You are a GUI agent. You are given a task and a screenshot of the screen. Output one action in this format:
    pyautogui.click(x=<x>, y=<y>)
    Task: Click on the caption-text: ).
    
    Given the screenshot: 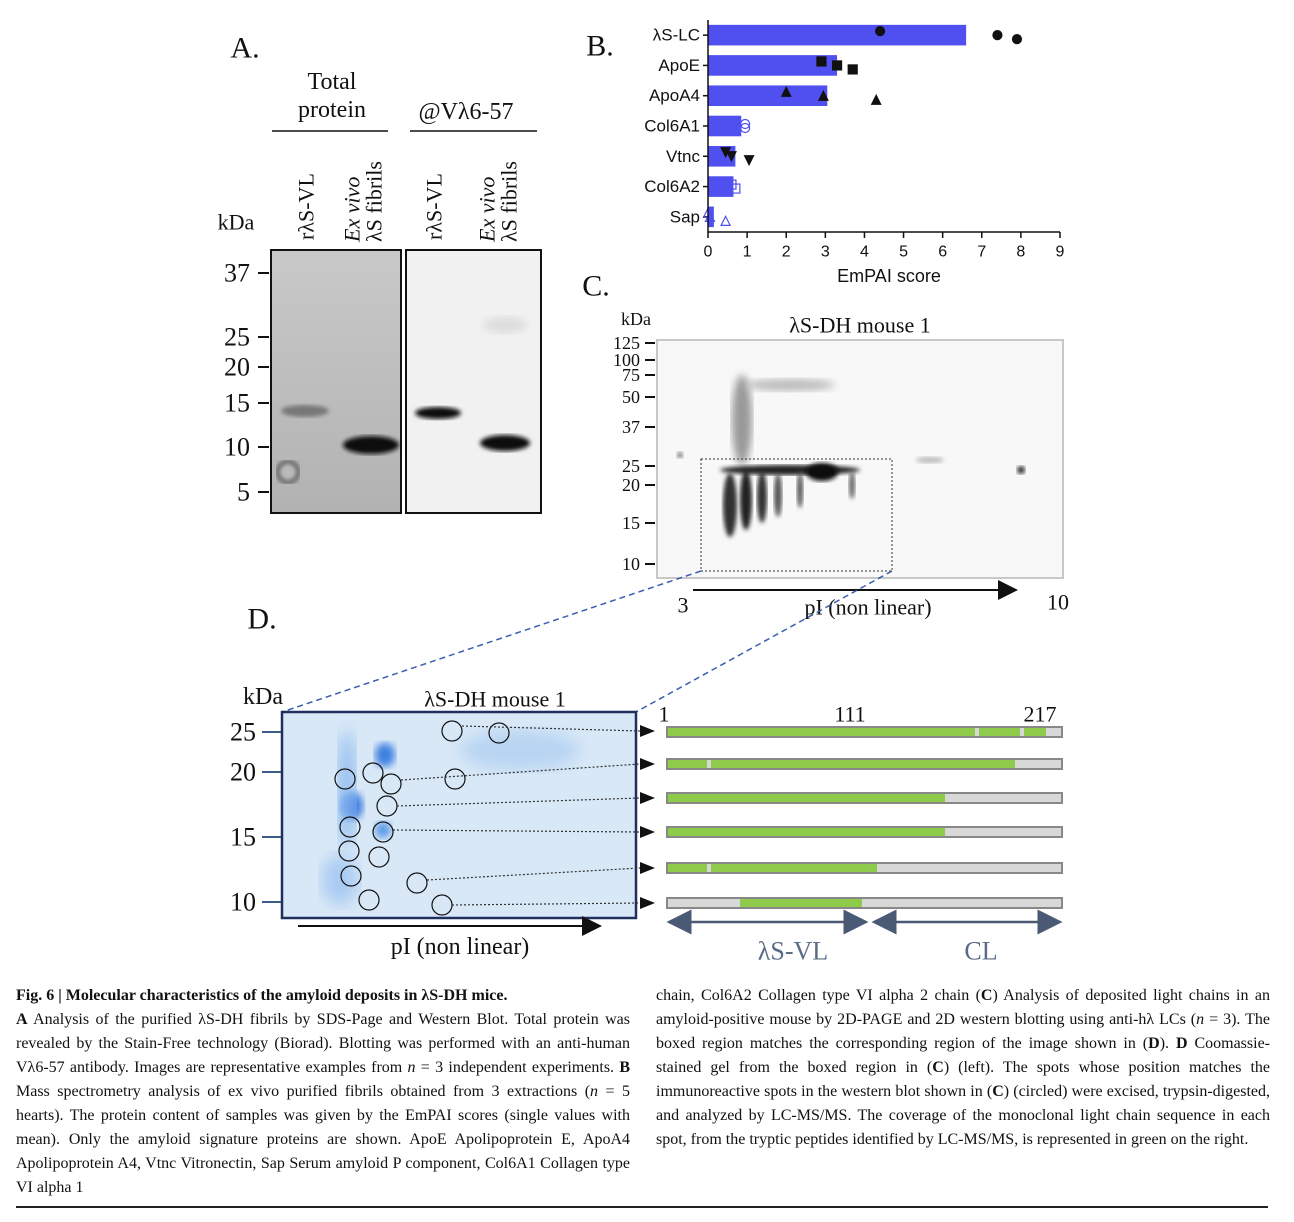 What is the action you would take?
    pyautogui.click(x=1167, y=1043)
    